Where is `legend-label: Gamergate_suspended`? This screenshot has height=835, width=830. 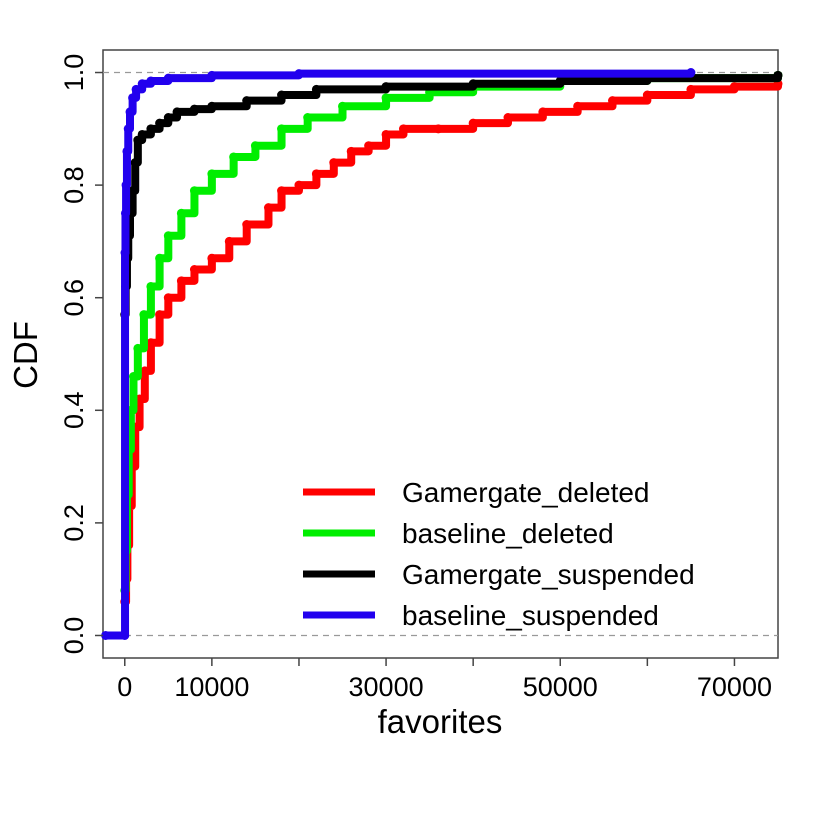 legend-label: Gamergate_suspended is located at coordinates (548, 574).